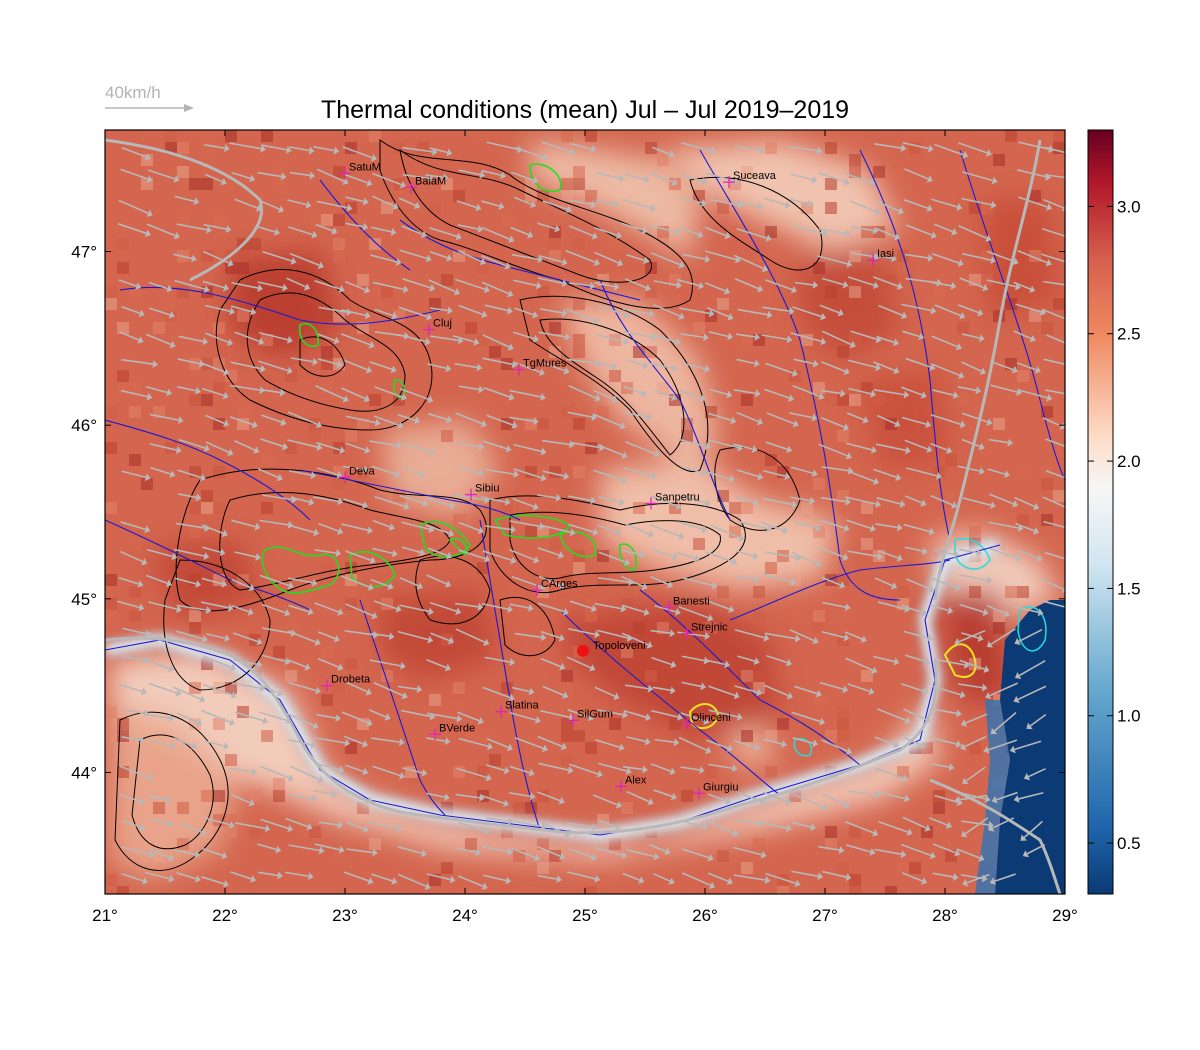  I want to click on city-marker: Strejnic, so click(704, 631).